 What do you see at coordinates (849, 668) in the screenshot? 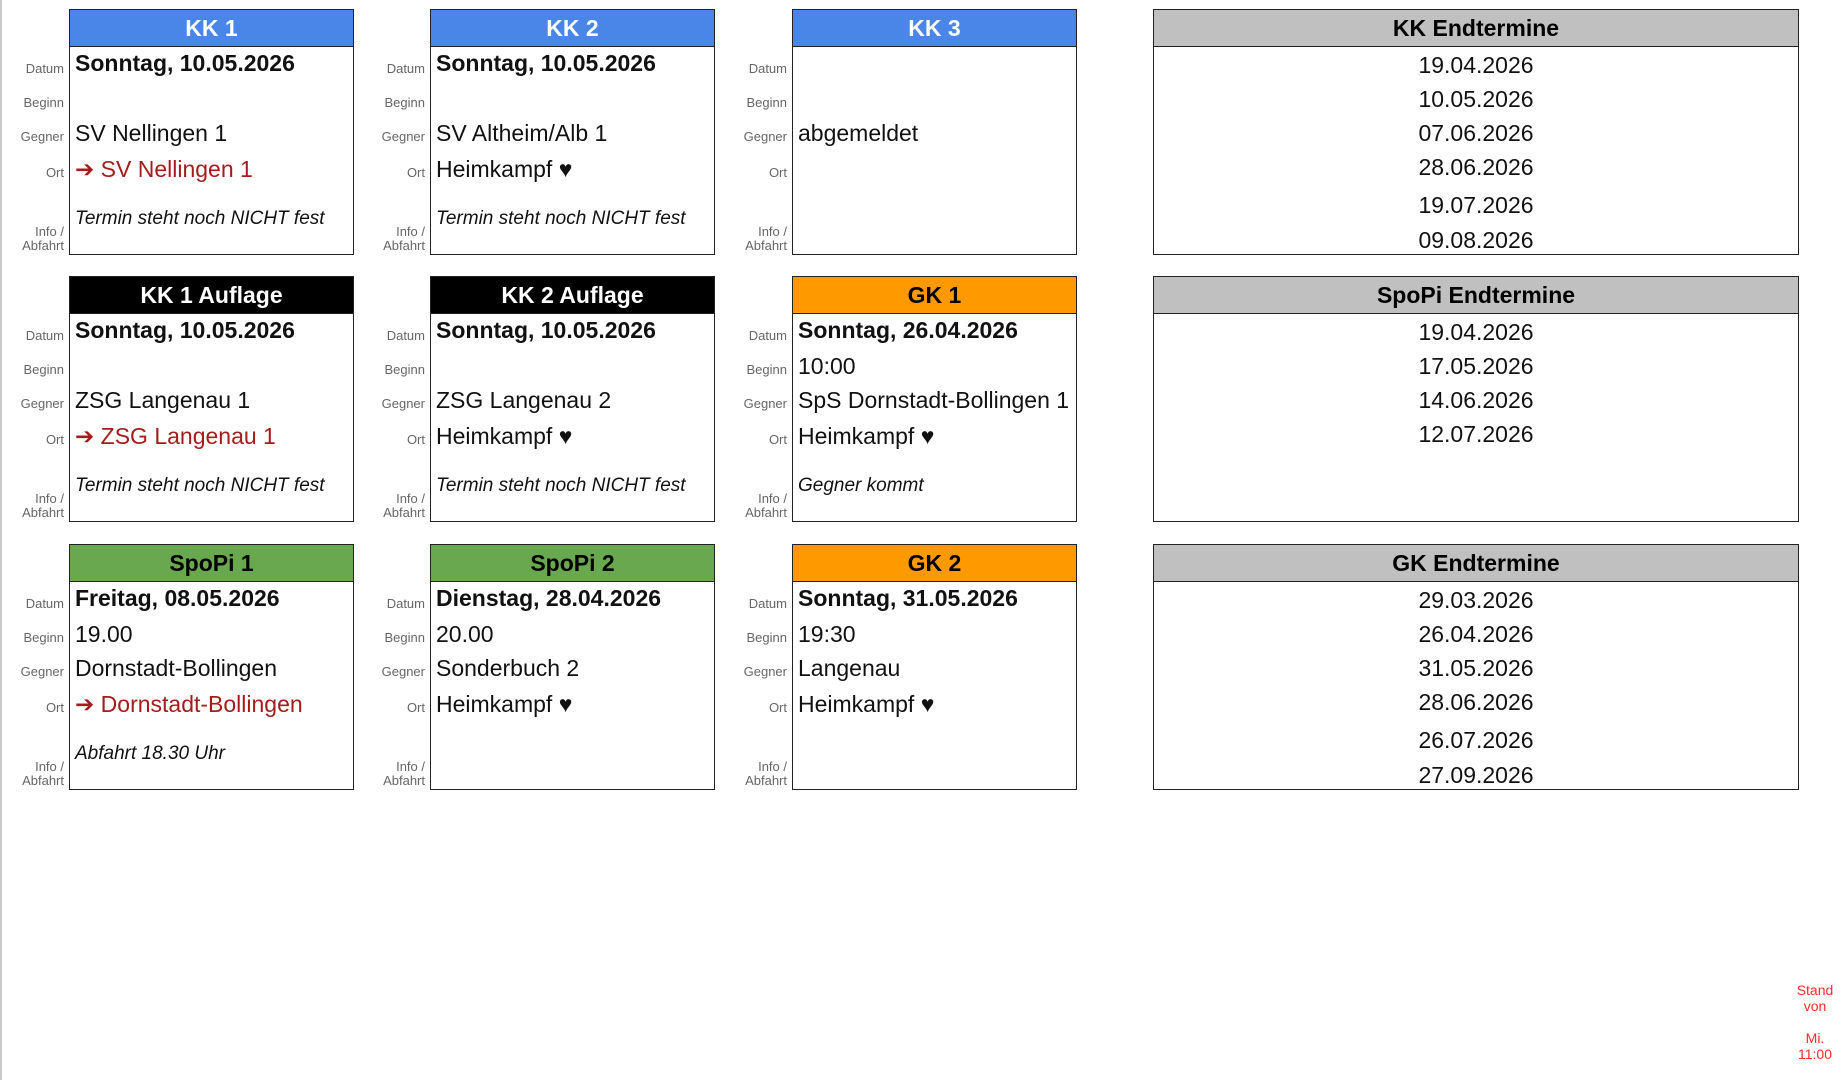
I see `gegner-value: Langenau` at bounding box center [849, 668].